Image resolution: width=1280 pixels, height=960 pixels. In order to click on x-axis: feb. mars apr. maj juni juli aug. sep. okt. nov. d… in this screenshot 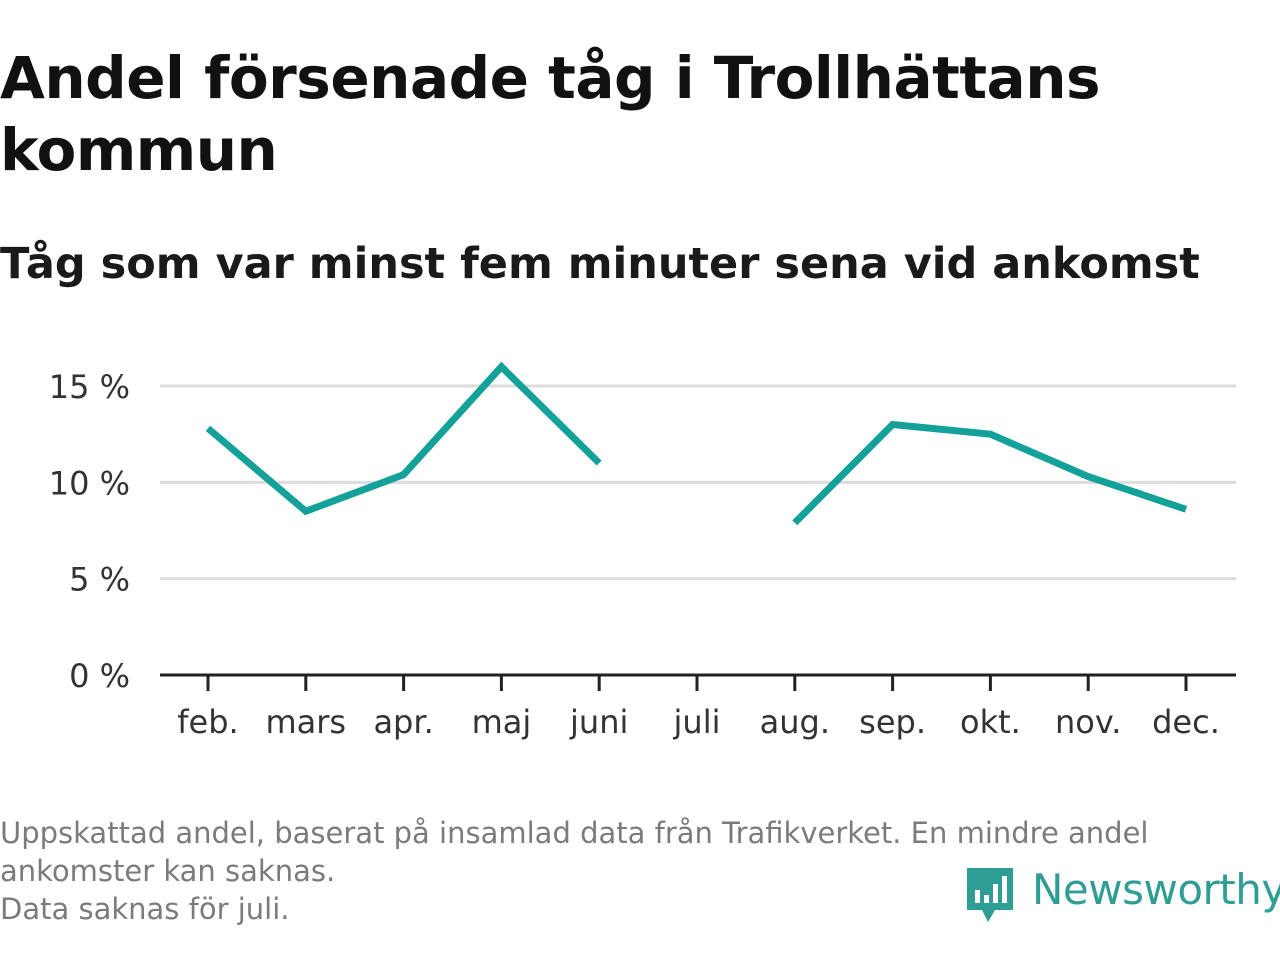, I will do `click(698, 707)`.